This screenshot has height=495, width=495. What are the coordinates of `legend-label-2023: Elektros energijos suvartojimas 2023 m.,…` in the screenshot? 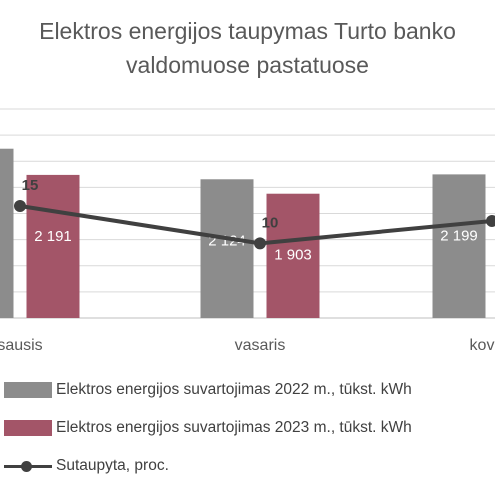 It's located at (234, 427).